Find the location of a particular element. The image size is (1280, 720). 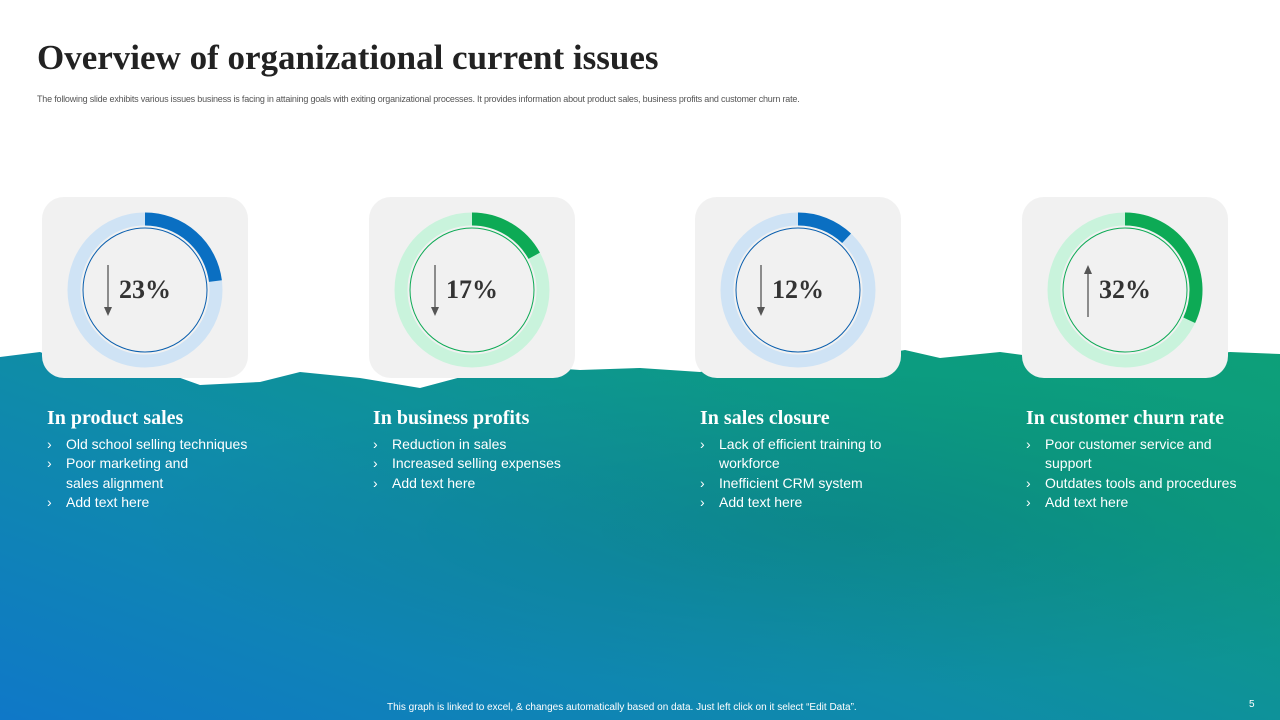

issue-bullet: Poor customer service and support is located at coordinates (1120, 454).